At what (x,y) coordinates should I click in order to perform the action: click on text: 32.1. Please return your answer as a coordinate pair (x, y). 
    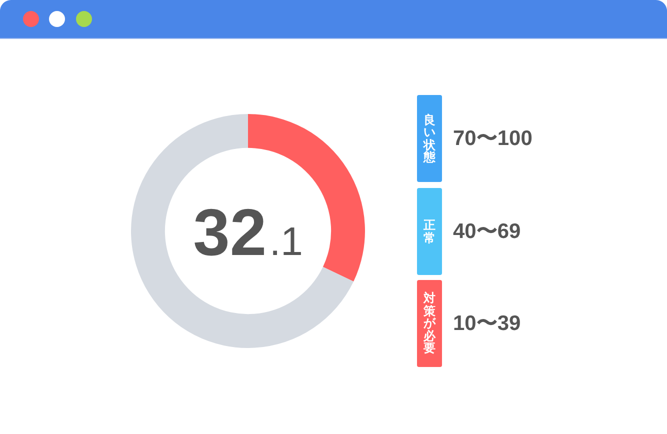
    Looking at the image, I should click on (248, 233).